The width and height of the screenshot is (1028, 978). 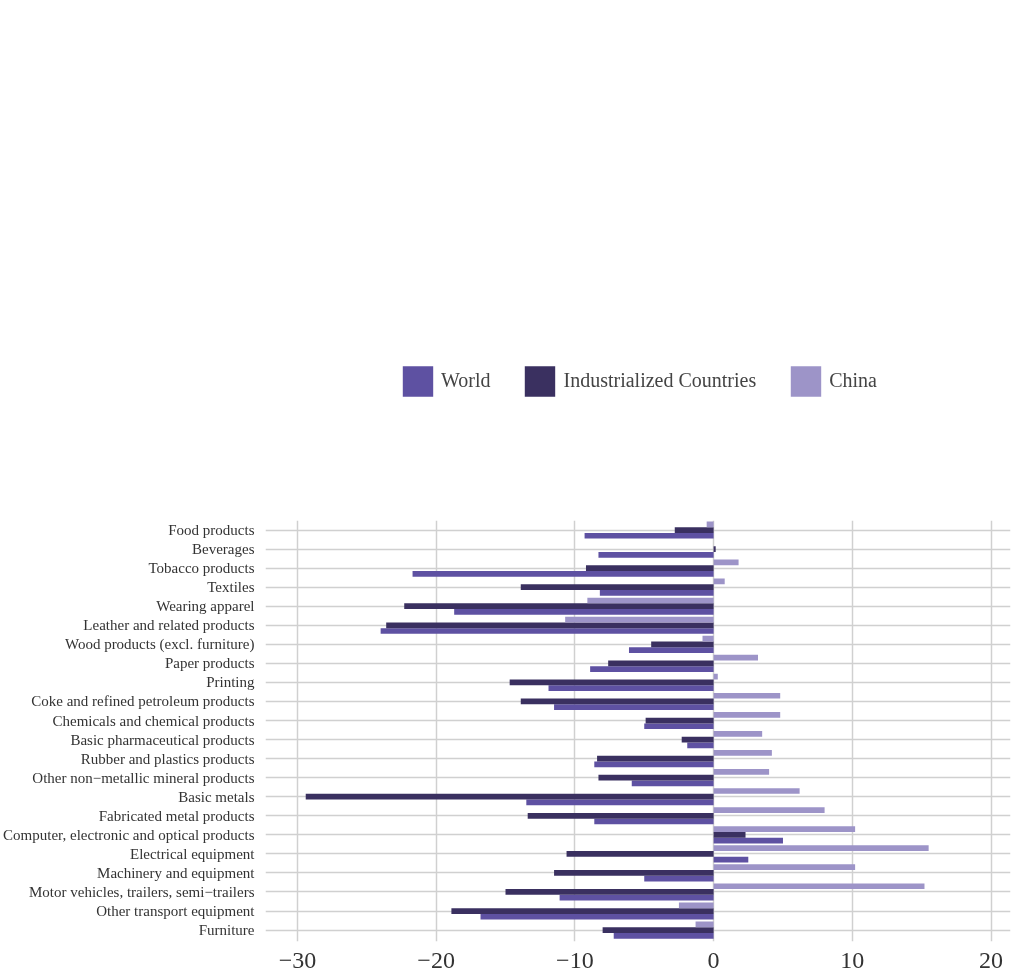 I want to click on y-tick-label: Computer, electronic and optical products, so click(x=129, y=834).